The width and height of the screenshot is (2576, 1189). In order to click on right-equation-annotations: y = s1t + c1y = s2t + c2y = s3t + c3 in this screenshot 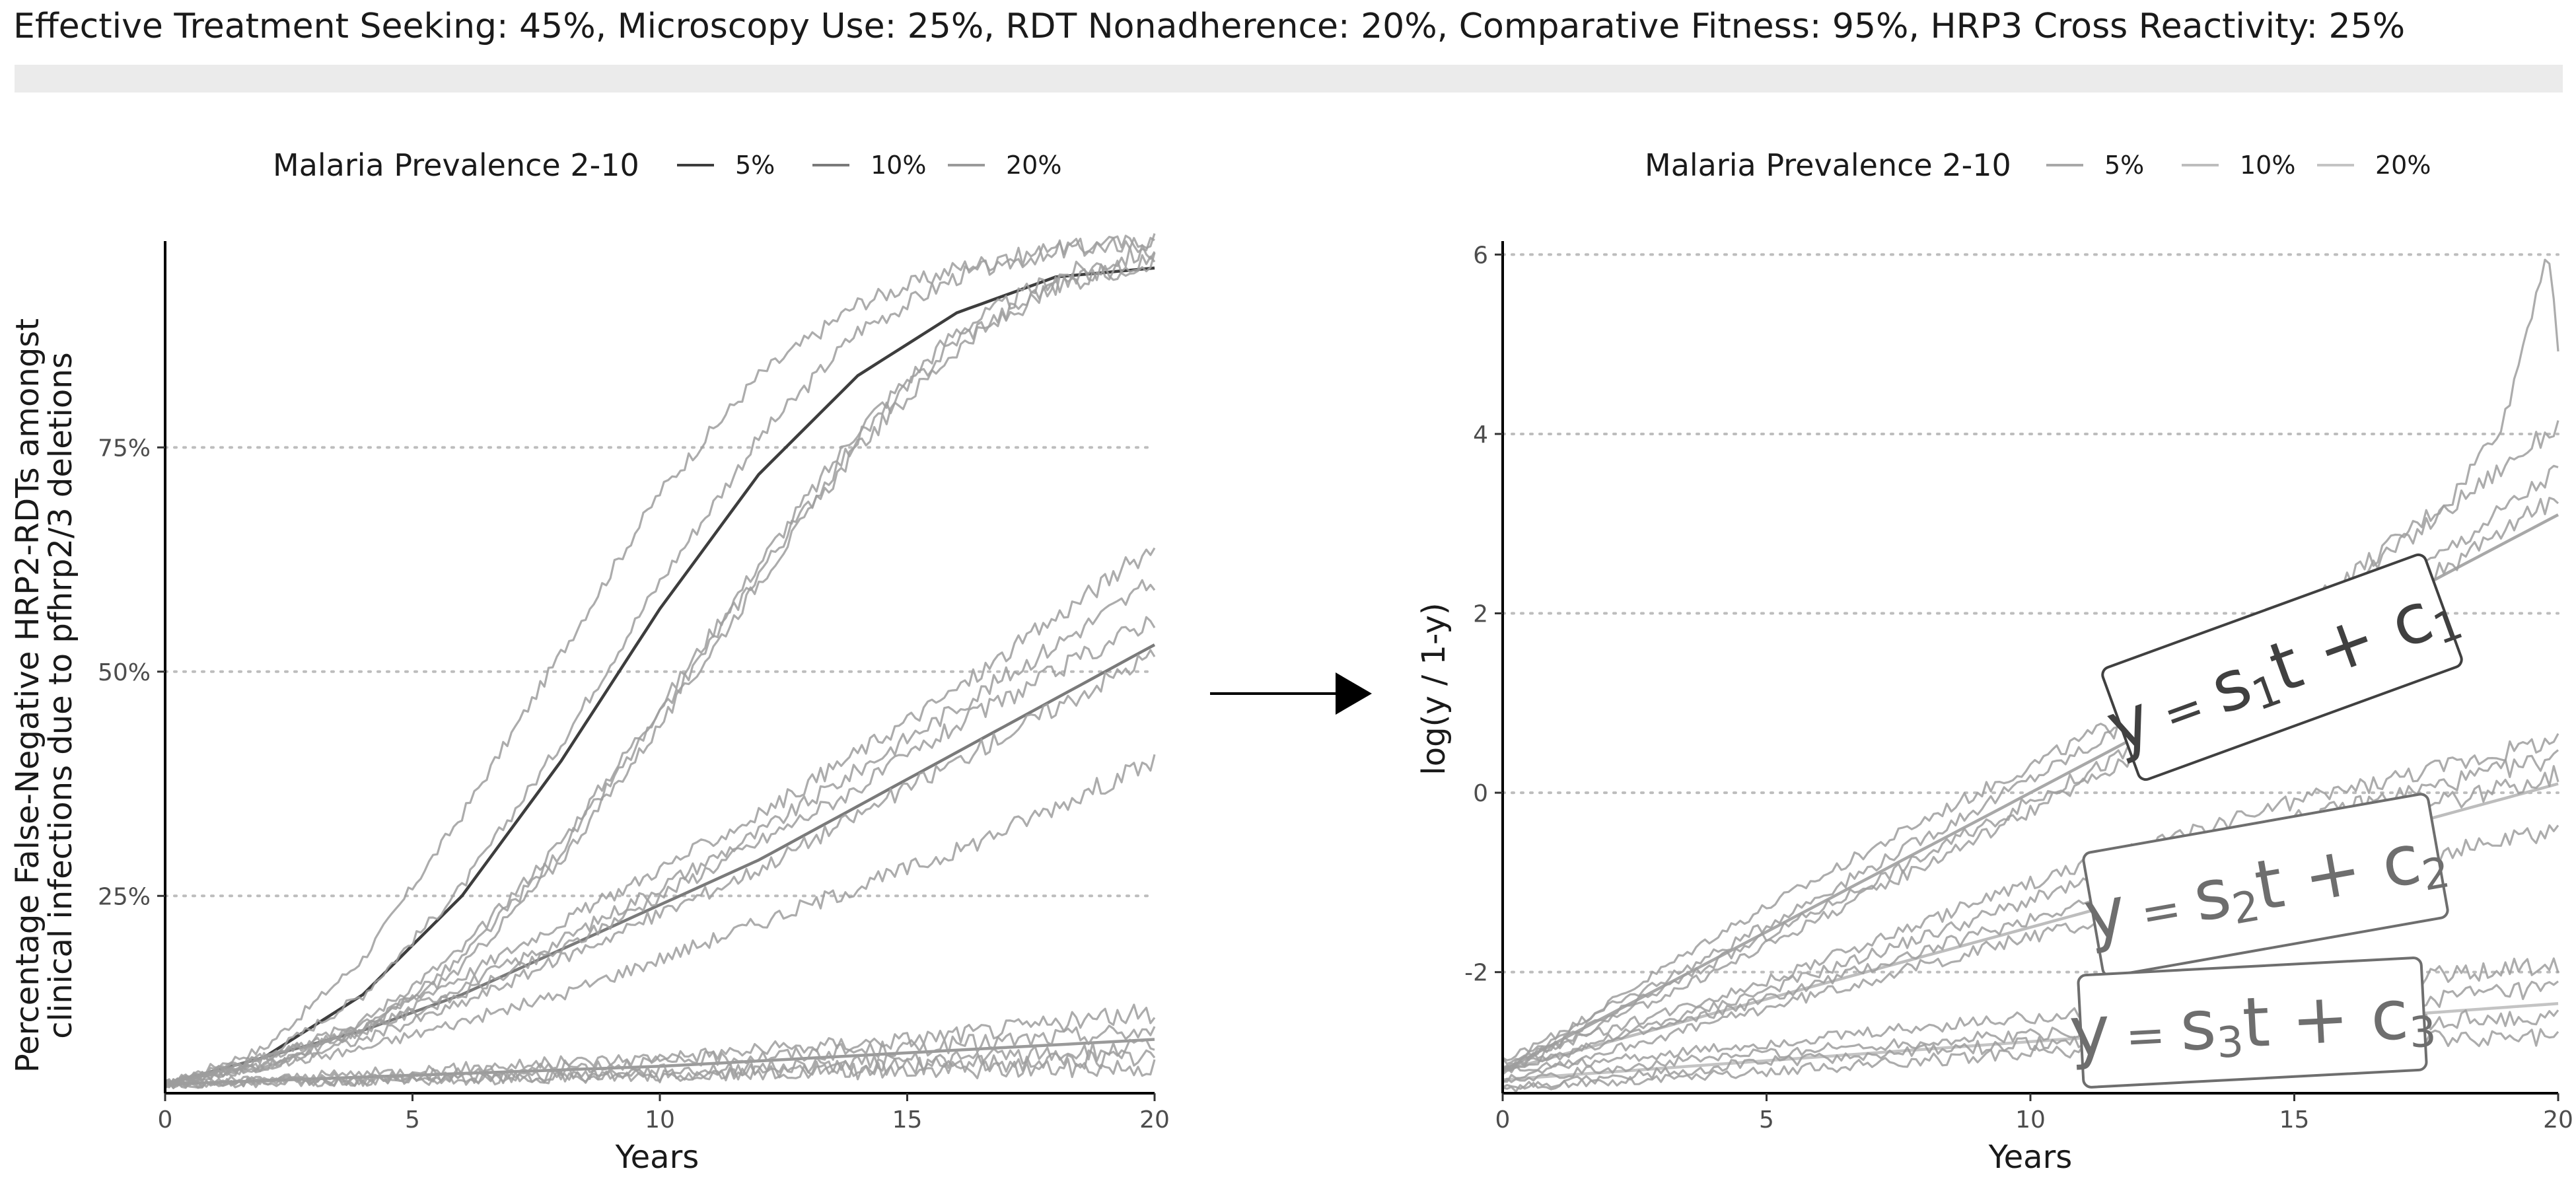, I will do `click(2268, 821)`.